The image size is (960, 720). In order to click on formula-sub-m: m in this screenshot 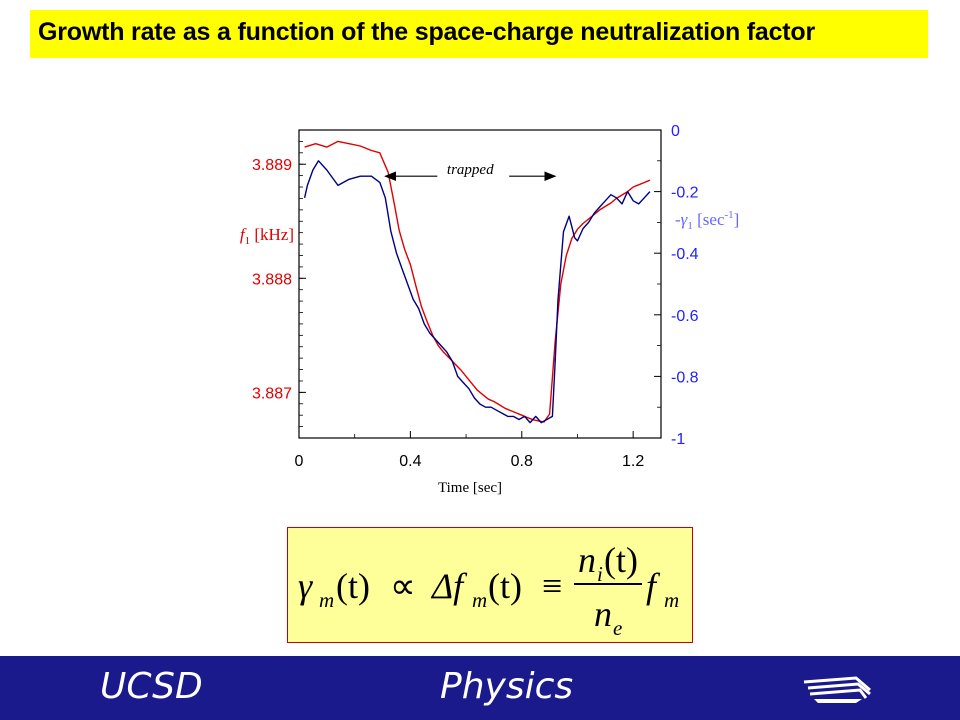, I will do `click(326, 600)`.